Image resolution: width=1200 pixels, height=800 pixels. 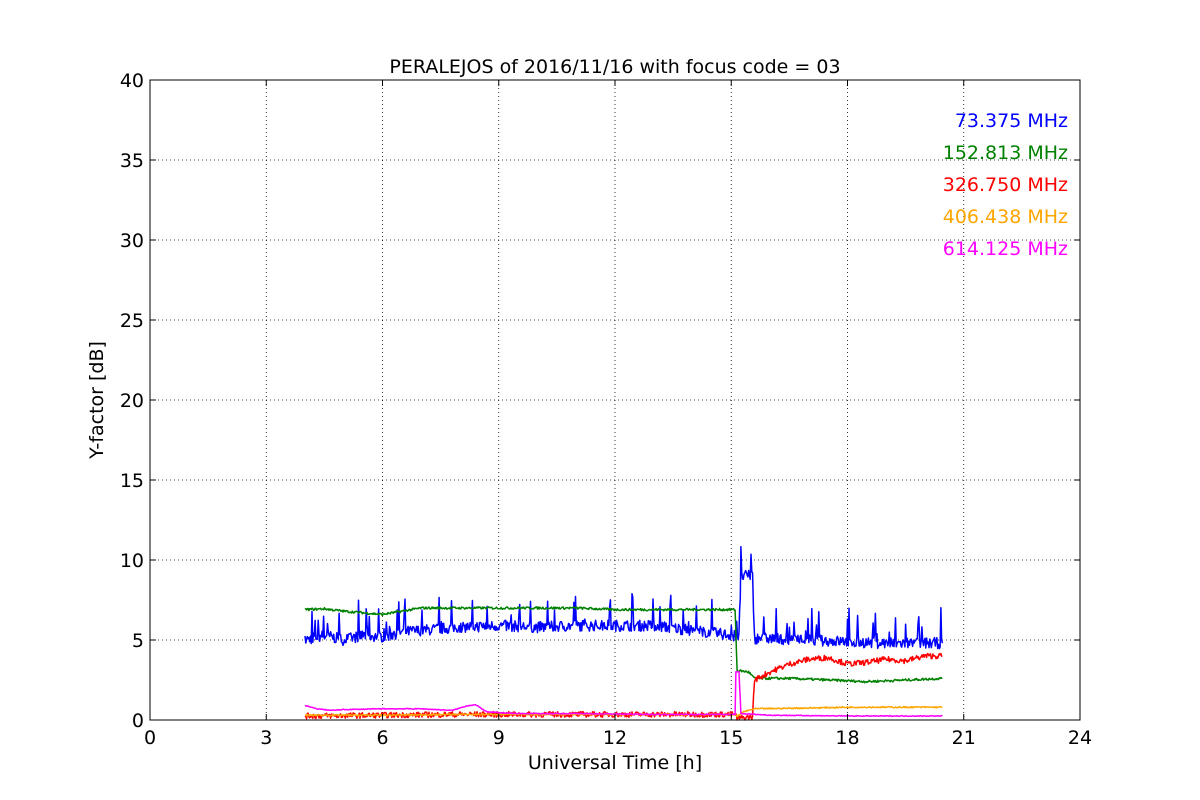 What do you see at coordinates (97, 400) in the screenshot?
I see `y-axis-label: Y-factor [dB]` at bounding box center [97, 400].